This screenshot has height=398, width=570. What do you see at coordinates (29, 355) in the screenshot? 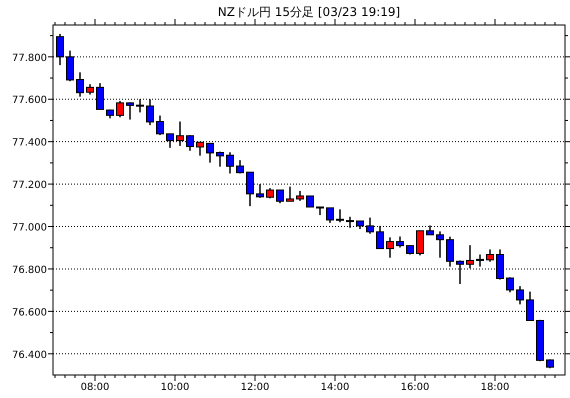
I see `y-tick-label: 76.400` at bounding box center [29, 355].